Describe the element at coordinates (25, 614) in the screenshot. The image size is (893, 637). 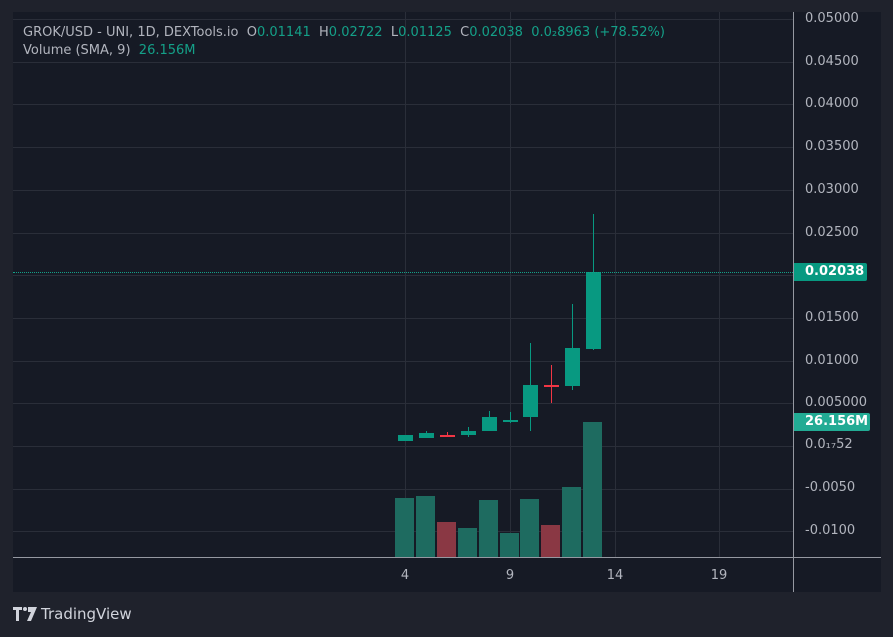
I see `tradingview-logo-icon` at that location.